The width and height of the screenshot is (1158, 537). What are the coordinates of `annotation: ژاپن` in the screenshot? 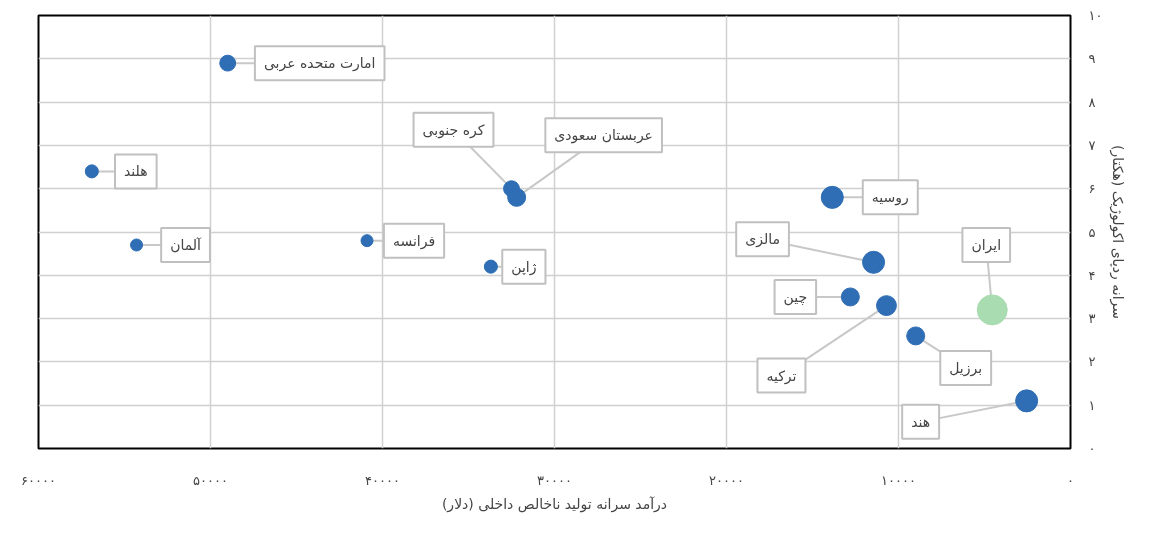 It's located at (524, 267).